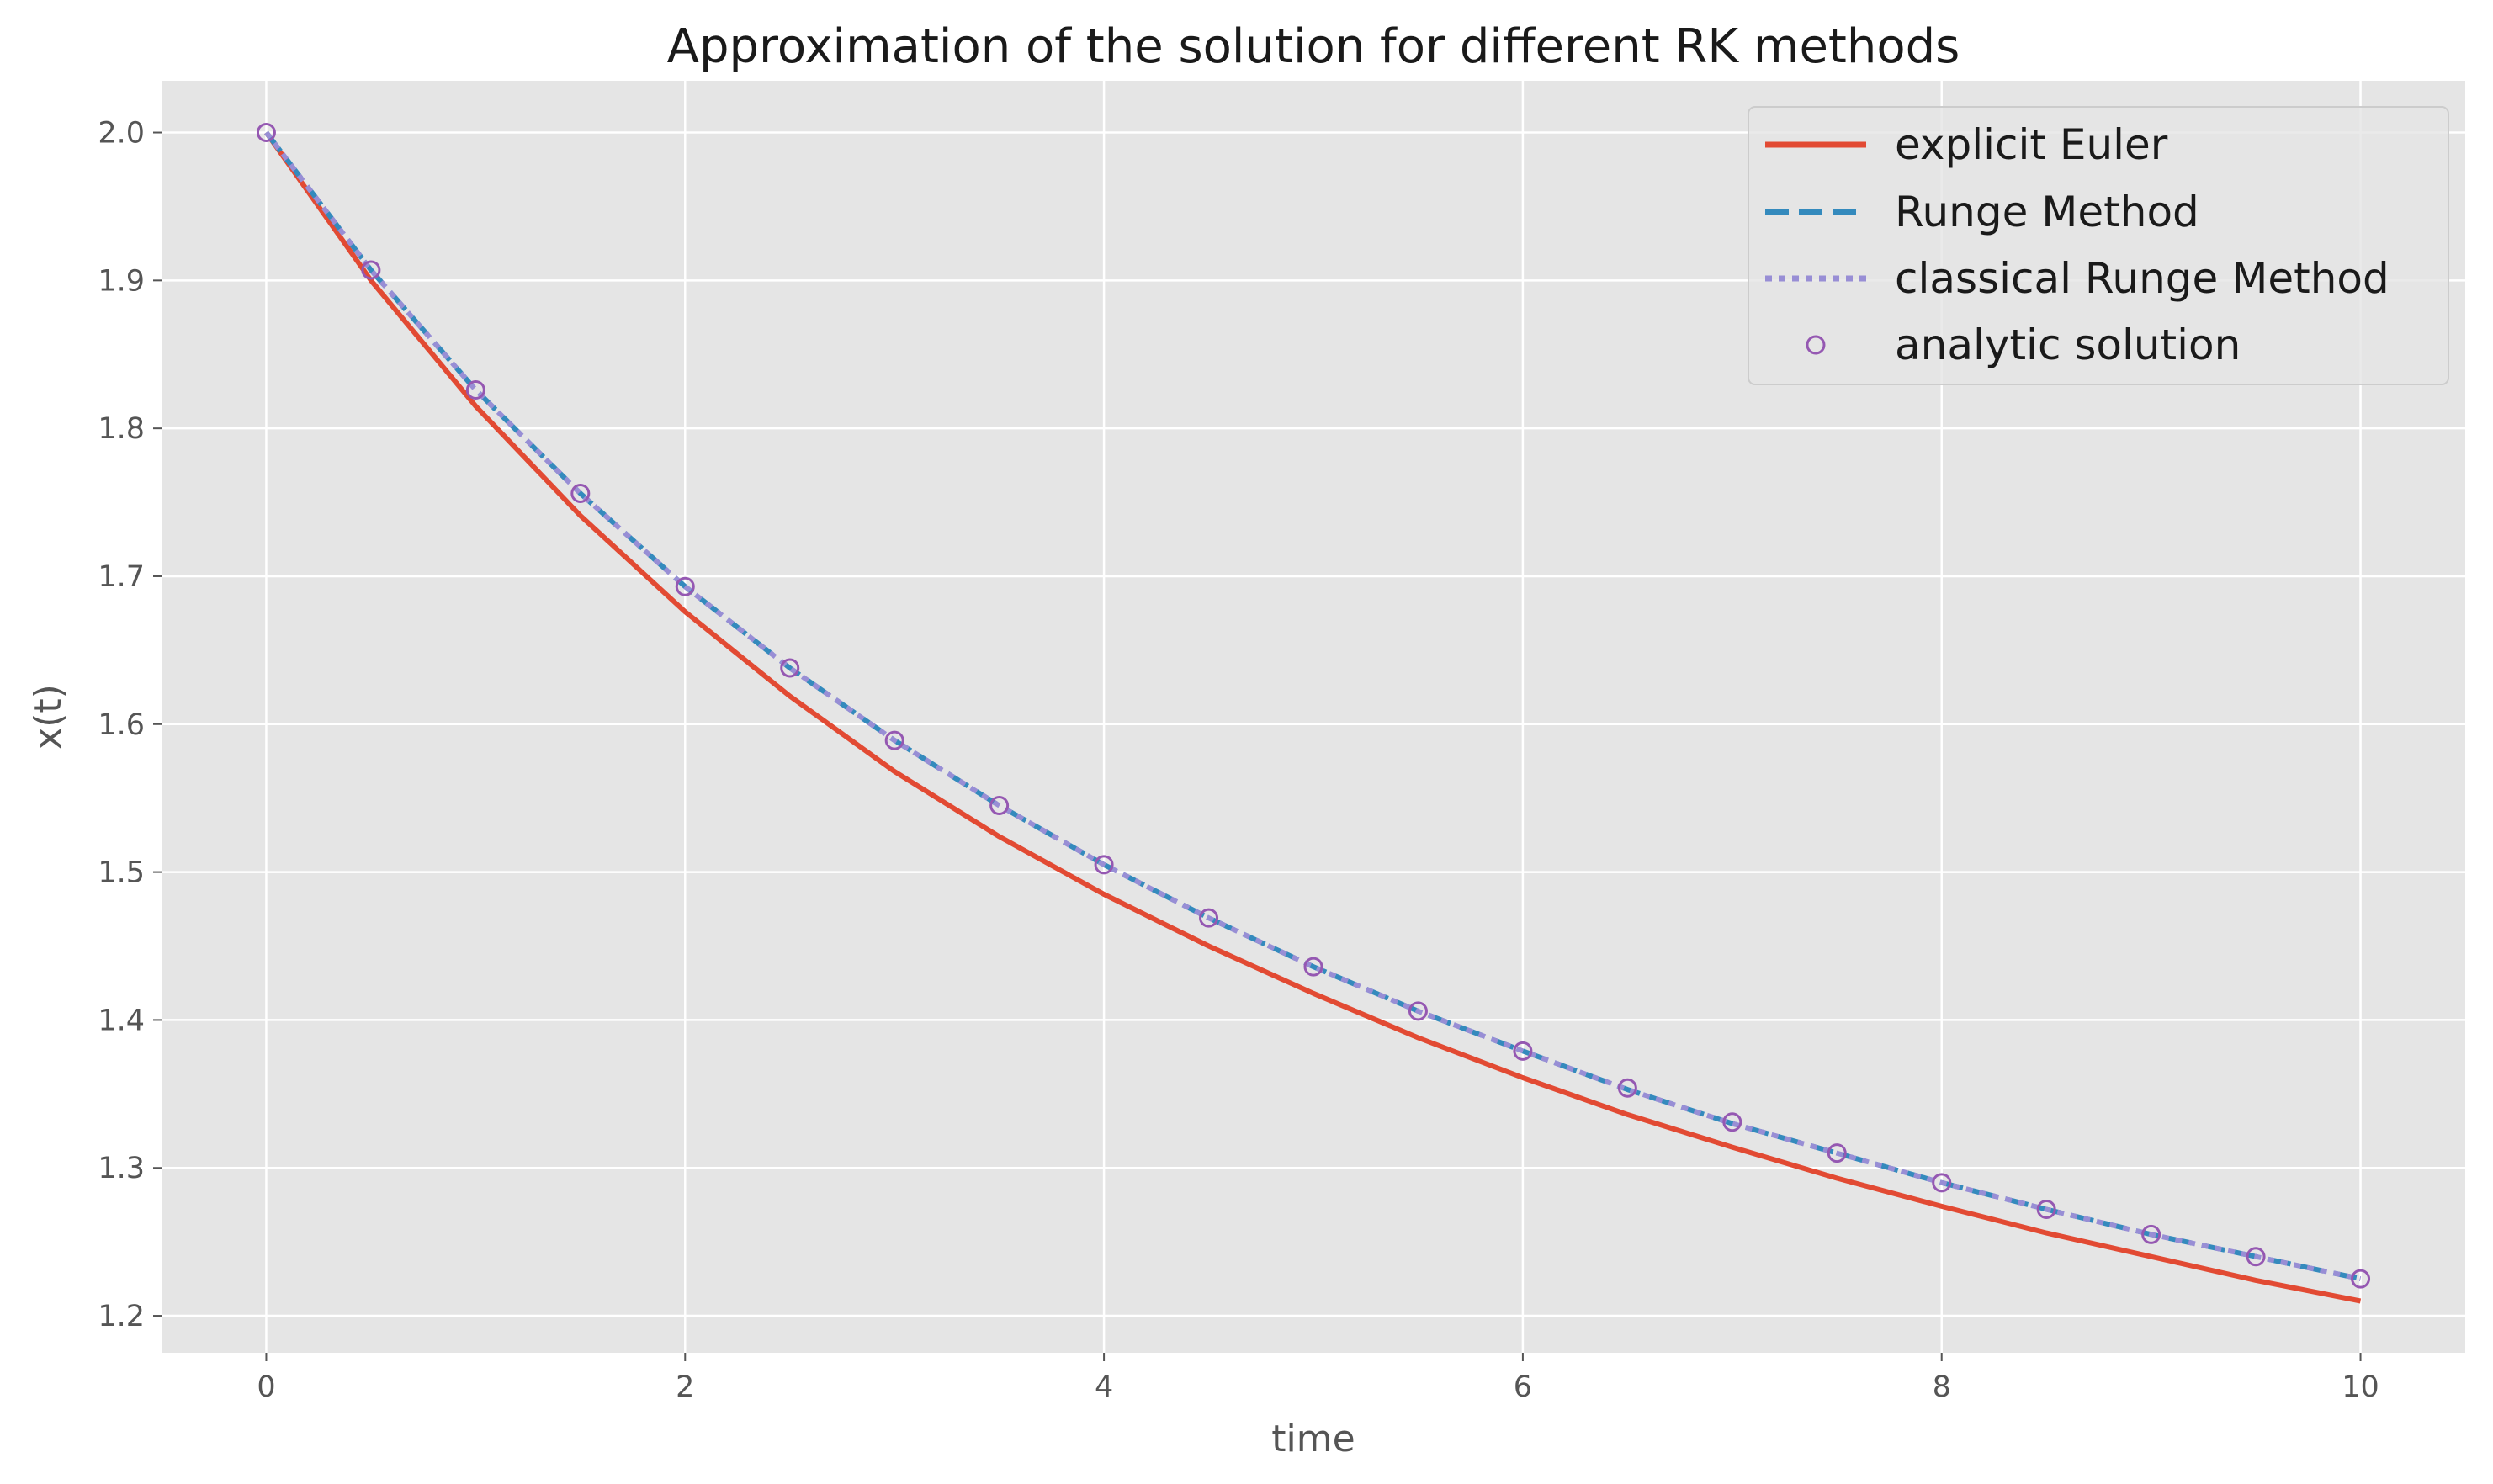 This screenshot has height=1484, width=2493. What do you see at coordinates (121, 577) in the screenshot?
I see `y-tick-label: 1.7` at bounding box center [121, 577].